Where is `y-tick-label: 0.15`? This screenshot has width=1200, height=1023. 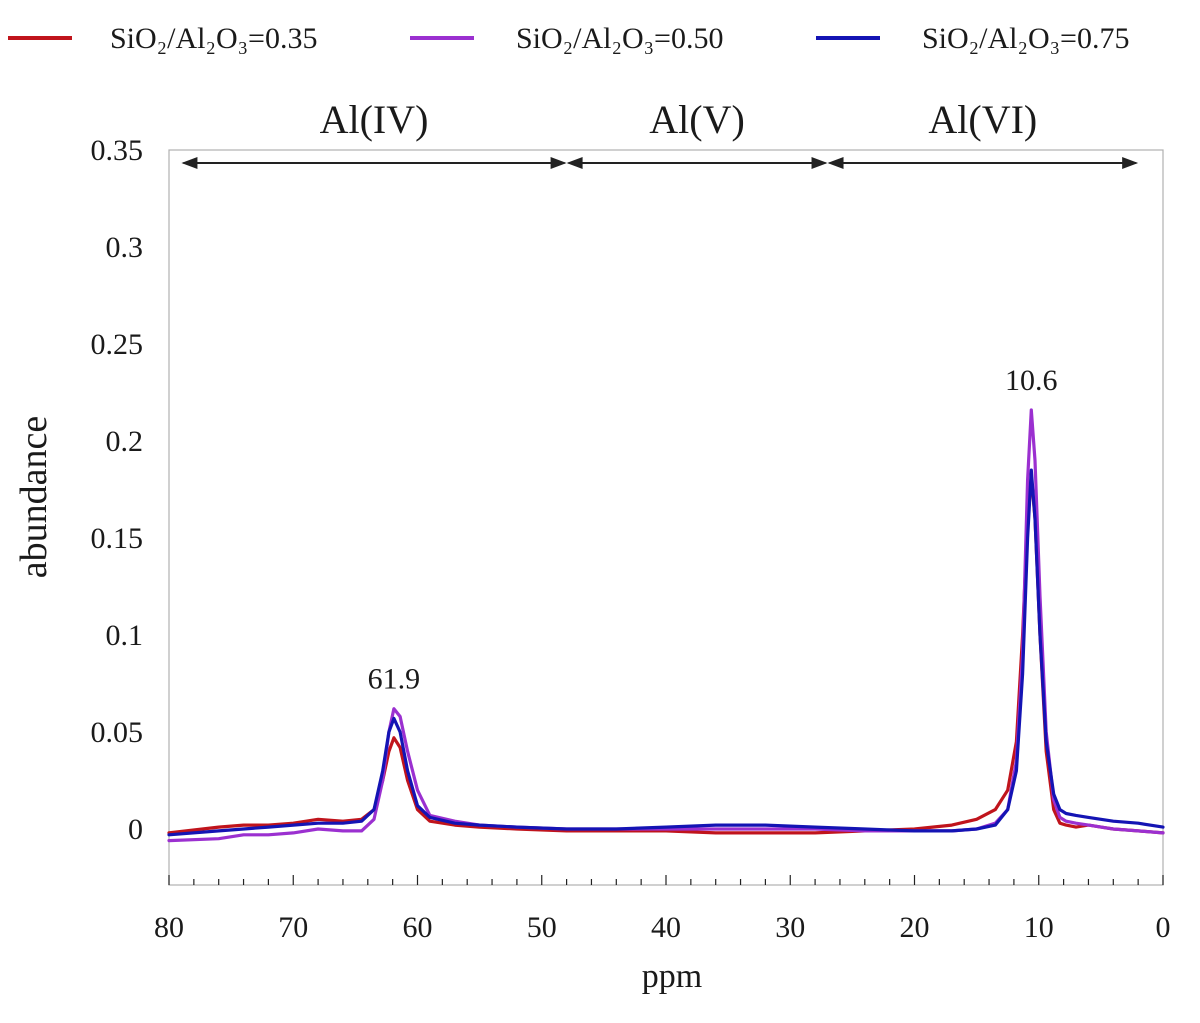
y-tick-label: 0.15 is located at coordinates (117, 538).